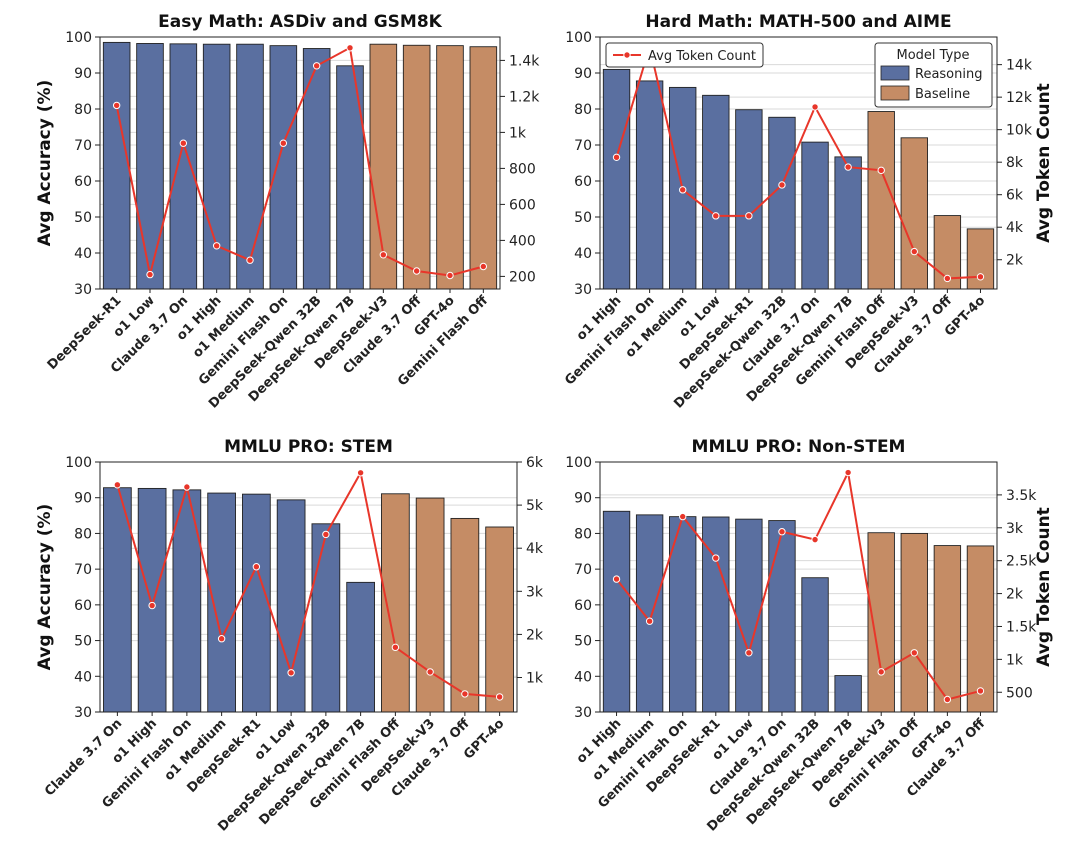 The height and width of the screenshot is (850, 1080). I want to click on legend-reasoning-label: Reasoning, so click(948, 74).